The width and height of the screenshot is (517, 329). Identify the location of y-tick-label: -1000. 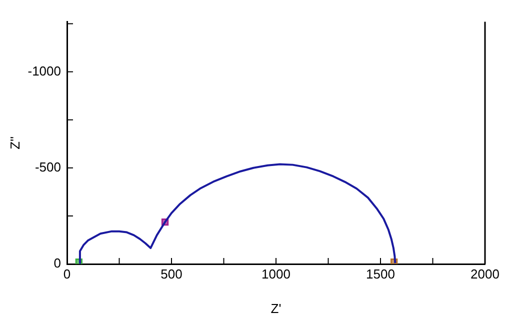
(44, 70).